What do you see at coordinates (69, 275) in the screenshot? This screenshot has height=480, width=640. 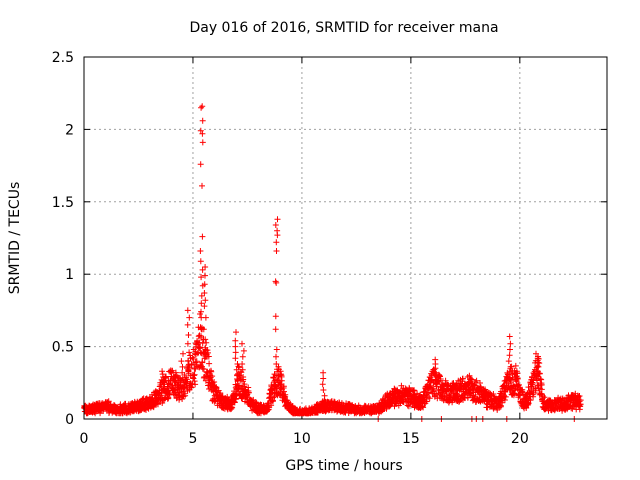 I see `y-tick-label: 1` at bounding box center [69, 275].